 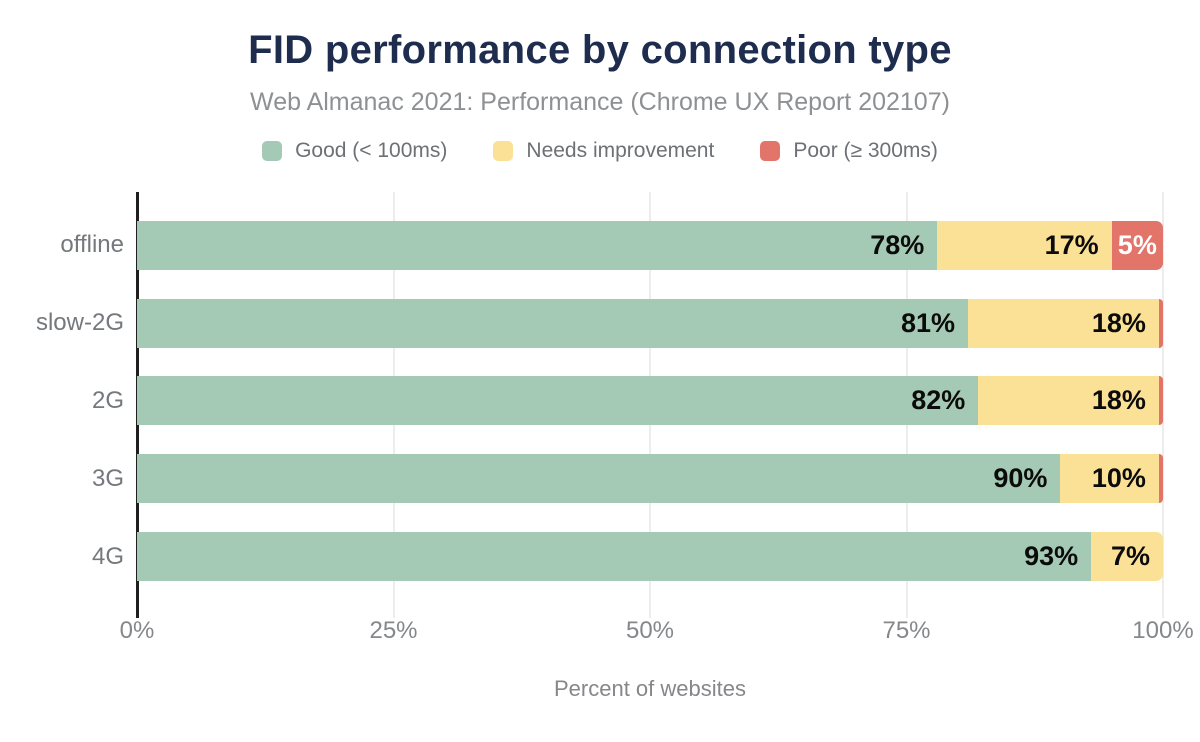 What do you see at coordinates (107, 478) in the screenshot?
I see `category-label: 3G` at bounding box center [107, 478].